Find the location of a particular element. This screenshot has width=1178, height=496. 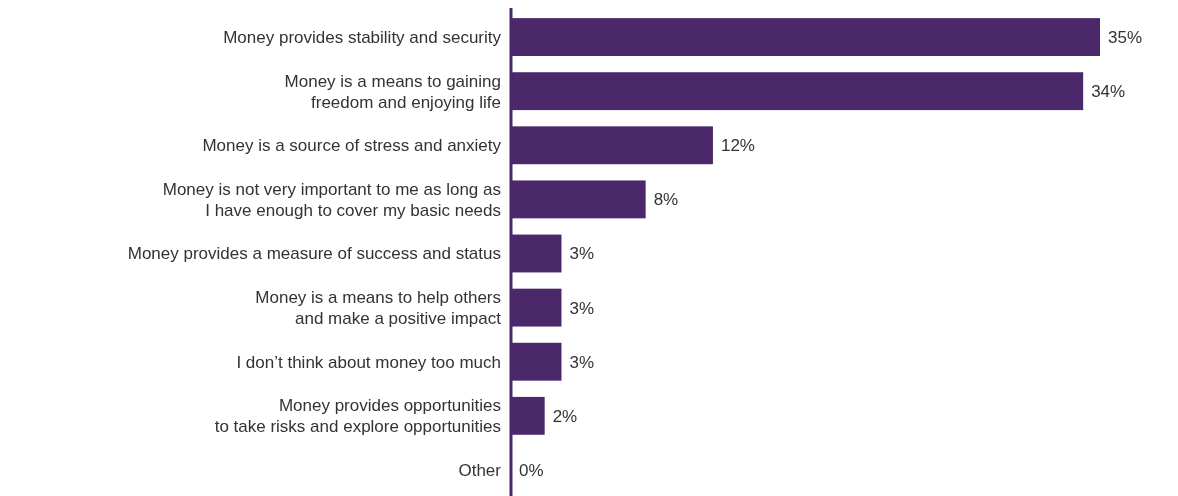

data-label: 8% is located at coordinates (666, 200).